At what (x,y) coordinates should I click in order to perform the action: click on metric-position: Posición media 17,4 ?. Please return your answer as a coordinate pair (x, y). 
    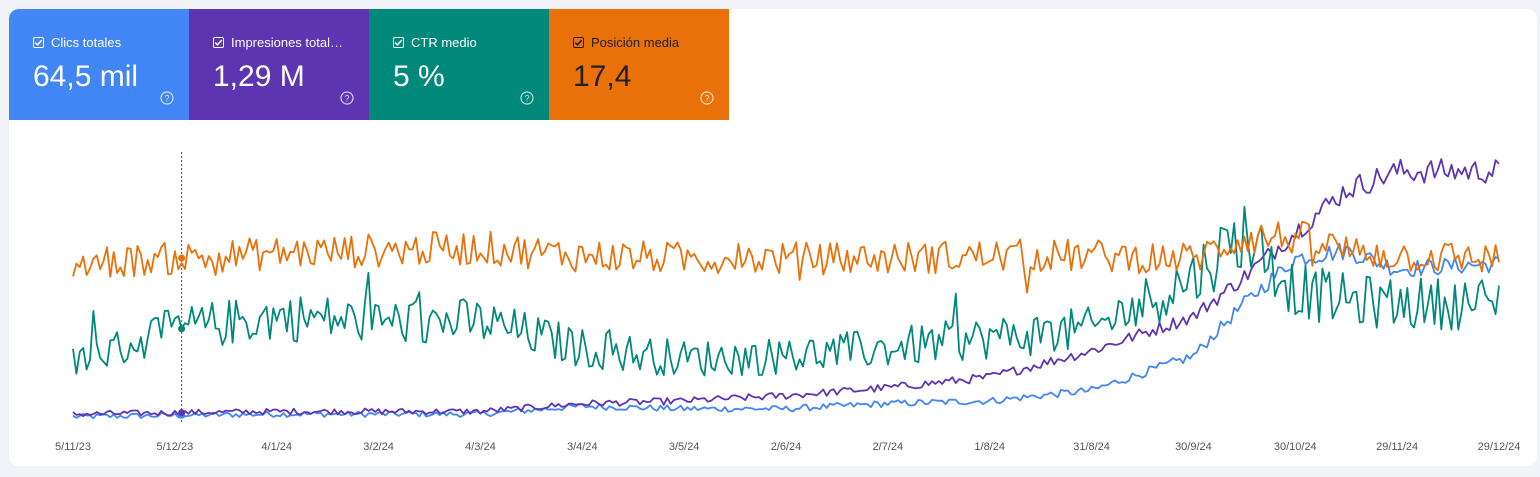
    Looking at the image, I should click on (639, 64).